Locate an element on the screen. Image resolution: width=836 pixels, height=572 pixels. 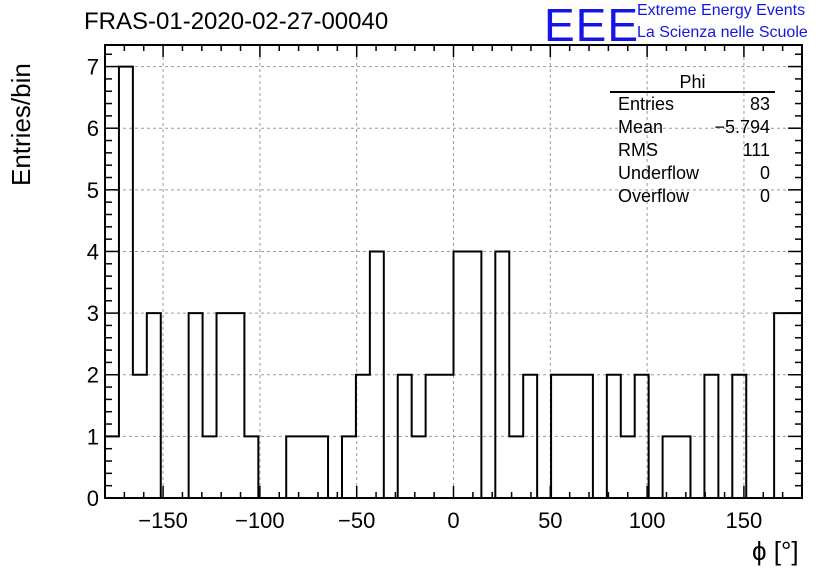
stats-row-label: Overflow is located at coordinates (654, 196).